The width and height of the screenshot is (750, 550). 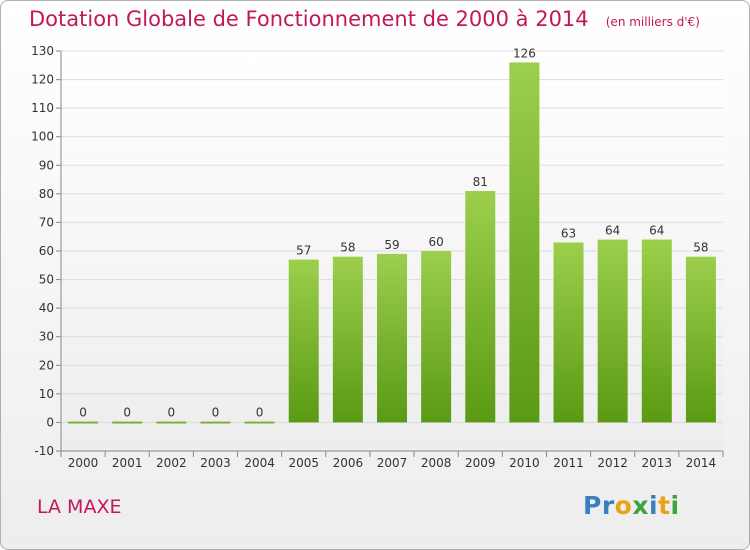 What do you see at coordinates (215, 463) in the screenshot?
I see `x-tick-label: 2003` at bounding box center [215, 463].